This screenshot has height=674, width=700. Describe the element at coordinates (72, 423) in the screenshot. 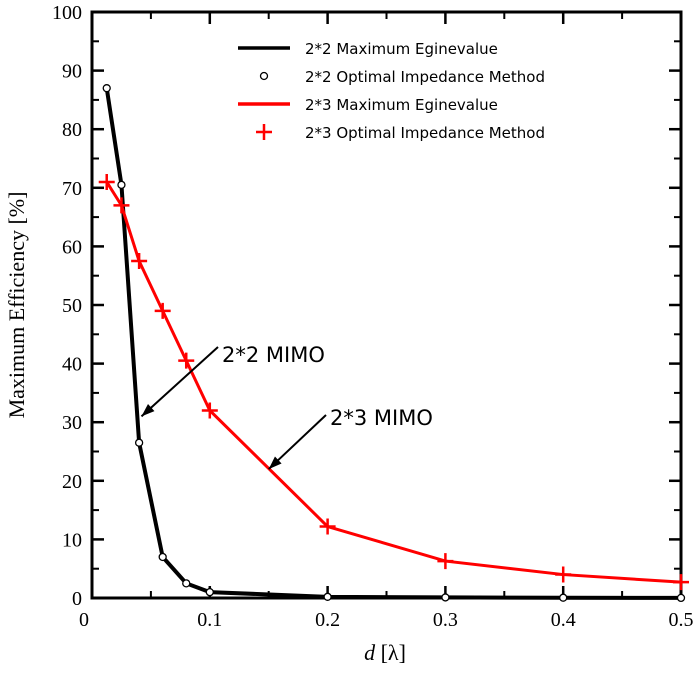

I see `y-tick-label: 30` at that location.